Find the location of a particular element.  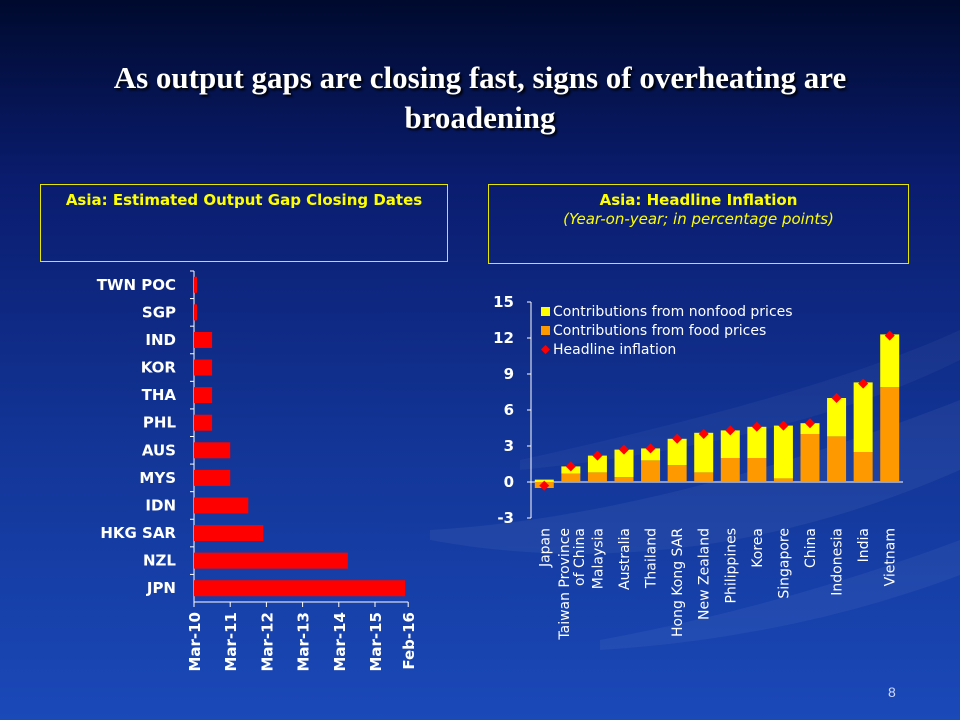

inflation-category-line: Malaysia is located at coordinates (598, 558).